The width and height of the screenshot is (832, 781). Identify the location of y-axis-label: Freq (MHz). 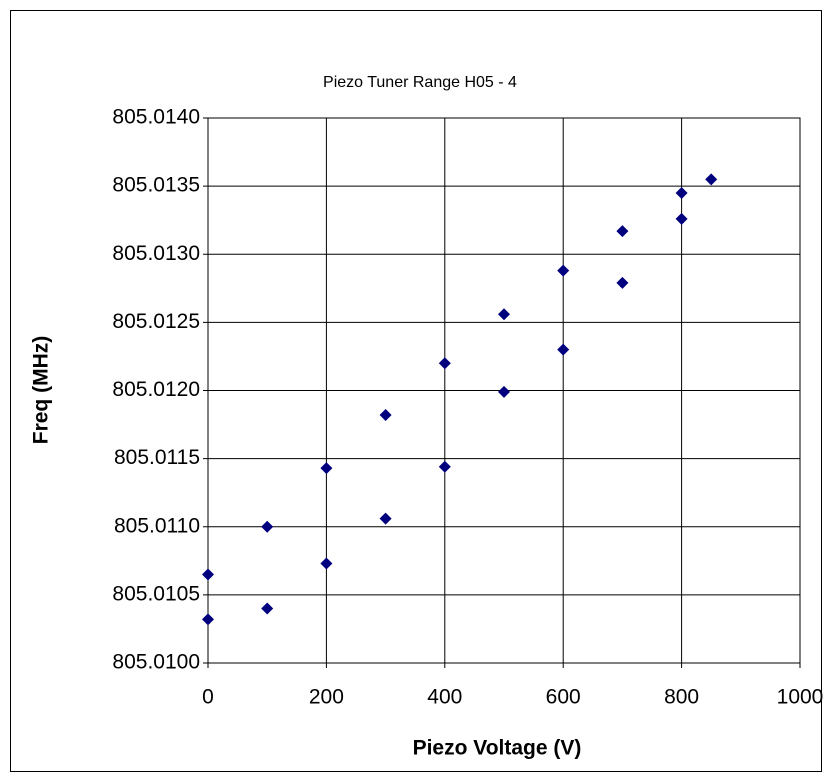
(41, 390).